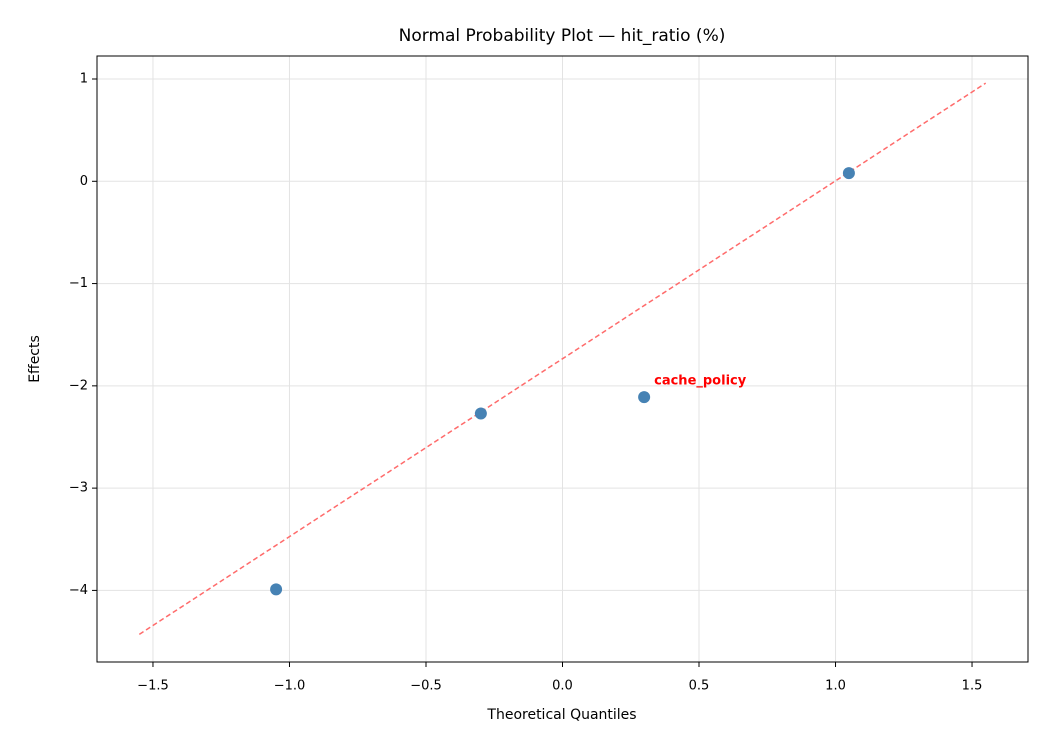  I want to click on x-tick-label: 0.0, so click(562, 686).